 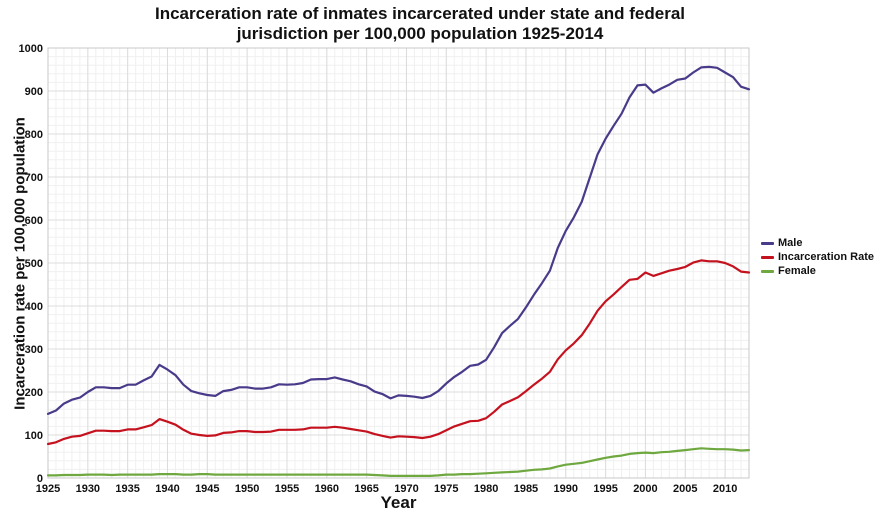 I want to click on x-tick-label: 1955, so click(x=287, y=489).